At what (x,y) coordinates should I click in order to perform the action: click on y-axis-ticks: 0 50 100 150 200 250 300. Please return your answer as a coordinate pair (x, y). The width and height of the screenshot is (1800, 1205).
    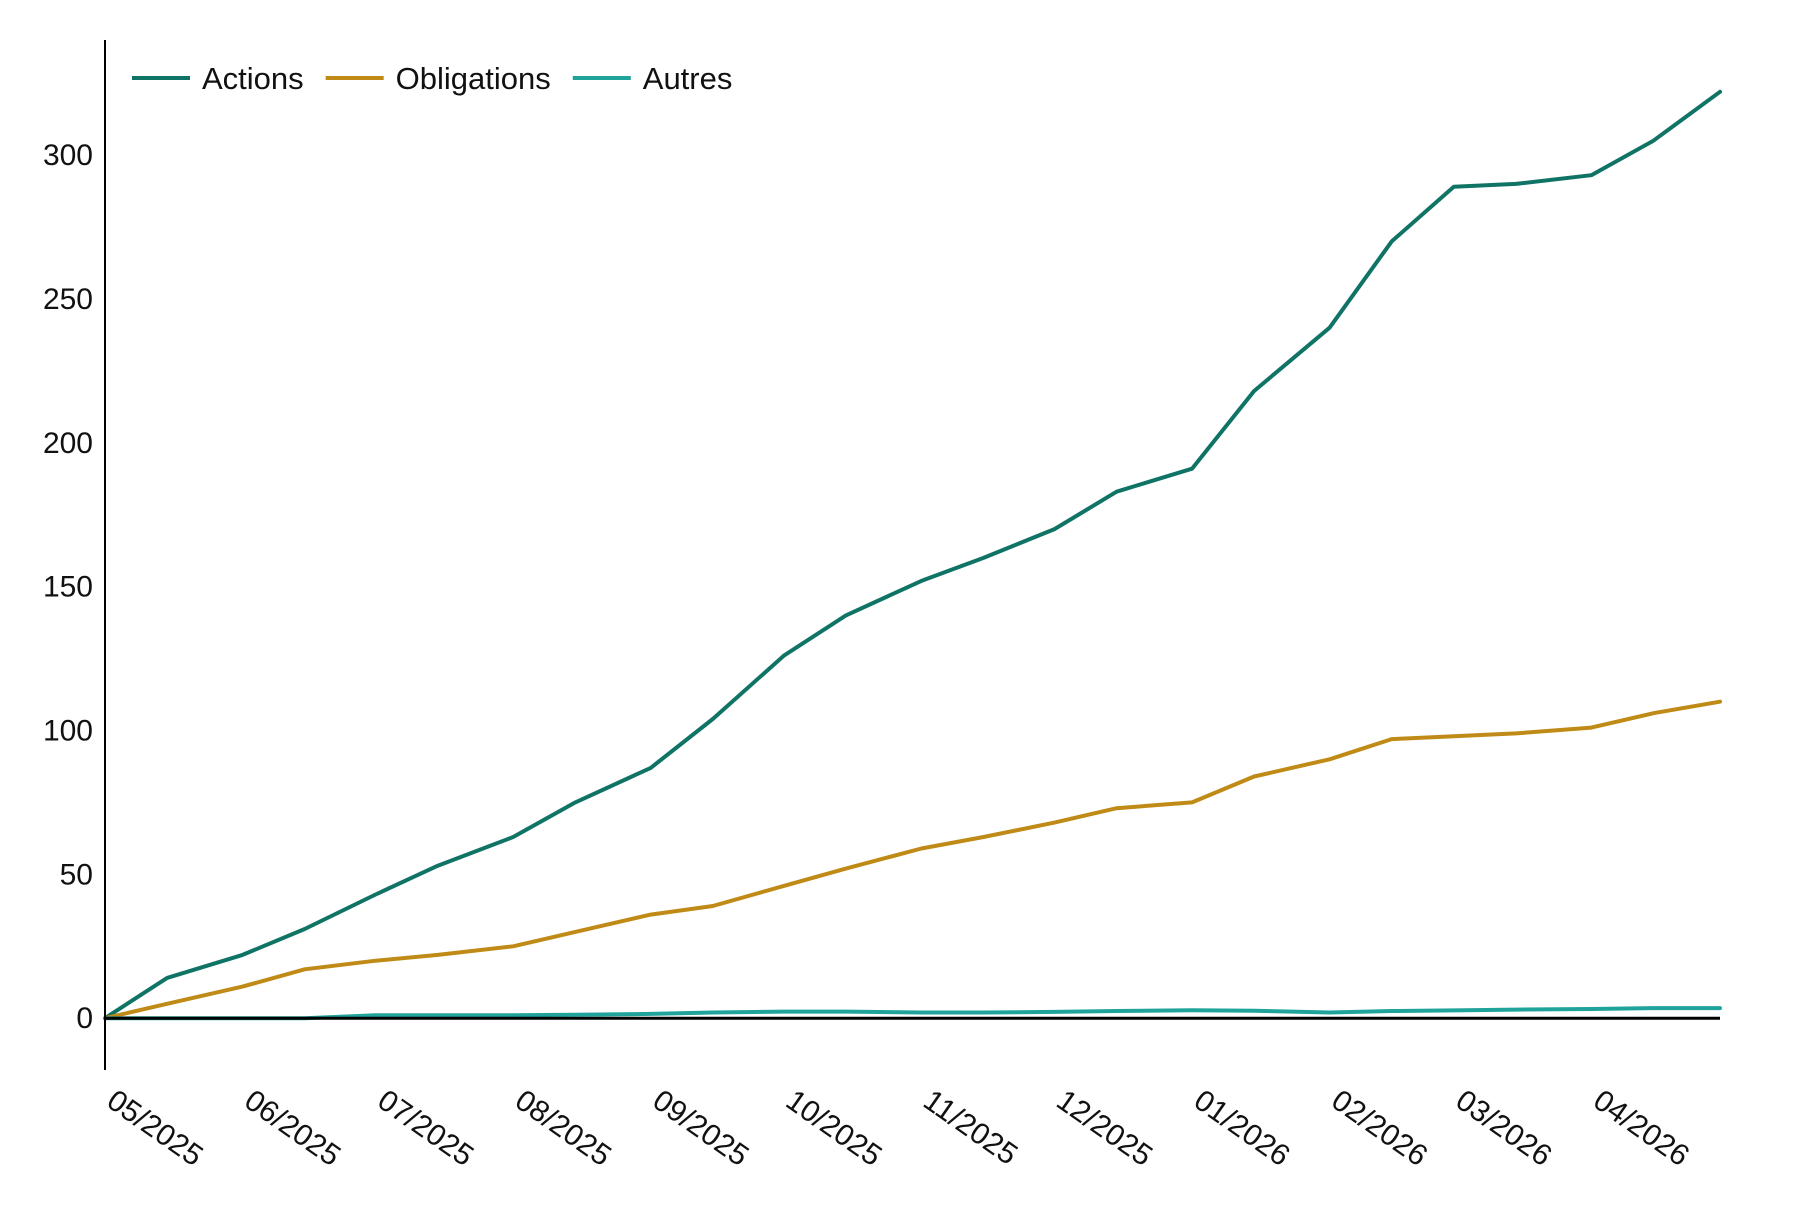
    Looking at the image, I should click on (68, 587).